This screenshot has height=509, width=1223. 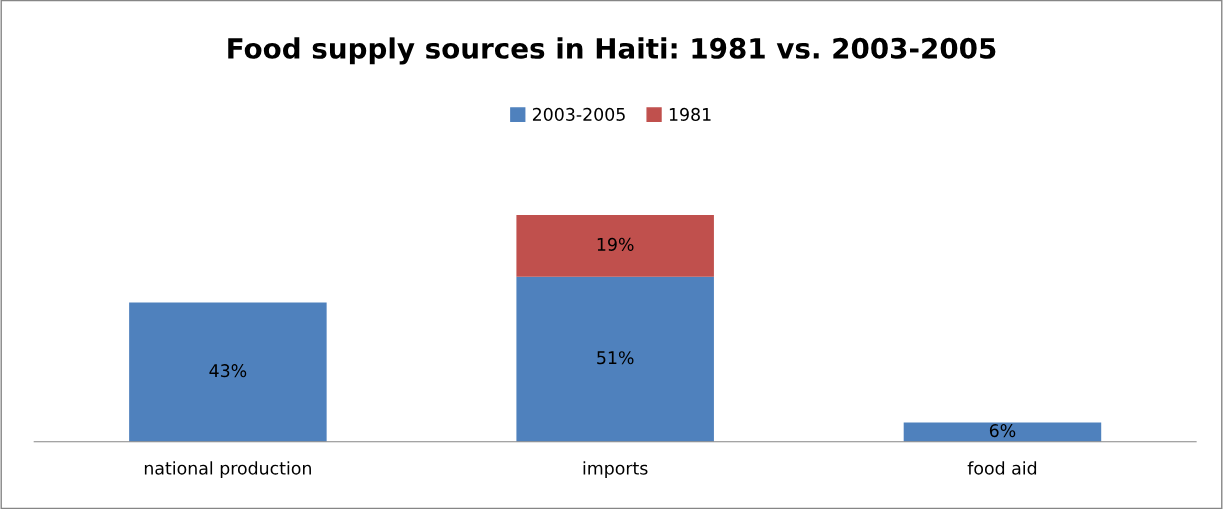 I want to click on data-label: 43%, so click(x=228, y=371).